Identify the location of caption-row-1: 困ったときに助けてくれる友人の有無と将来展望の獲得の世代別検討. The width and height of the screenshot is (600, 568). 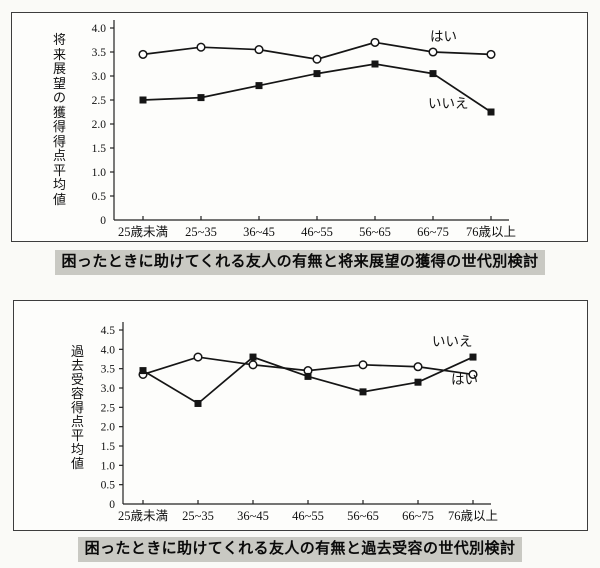
(300, 262).